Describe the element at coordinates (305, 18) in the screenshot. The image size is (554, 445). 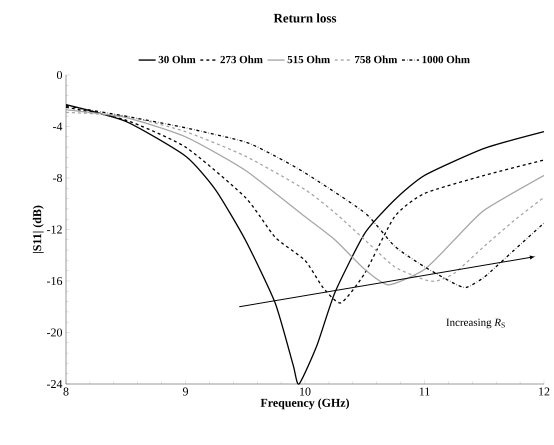
I see `chart-title: Return loss` at that location.